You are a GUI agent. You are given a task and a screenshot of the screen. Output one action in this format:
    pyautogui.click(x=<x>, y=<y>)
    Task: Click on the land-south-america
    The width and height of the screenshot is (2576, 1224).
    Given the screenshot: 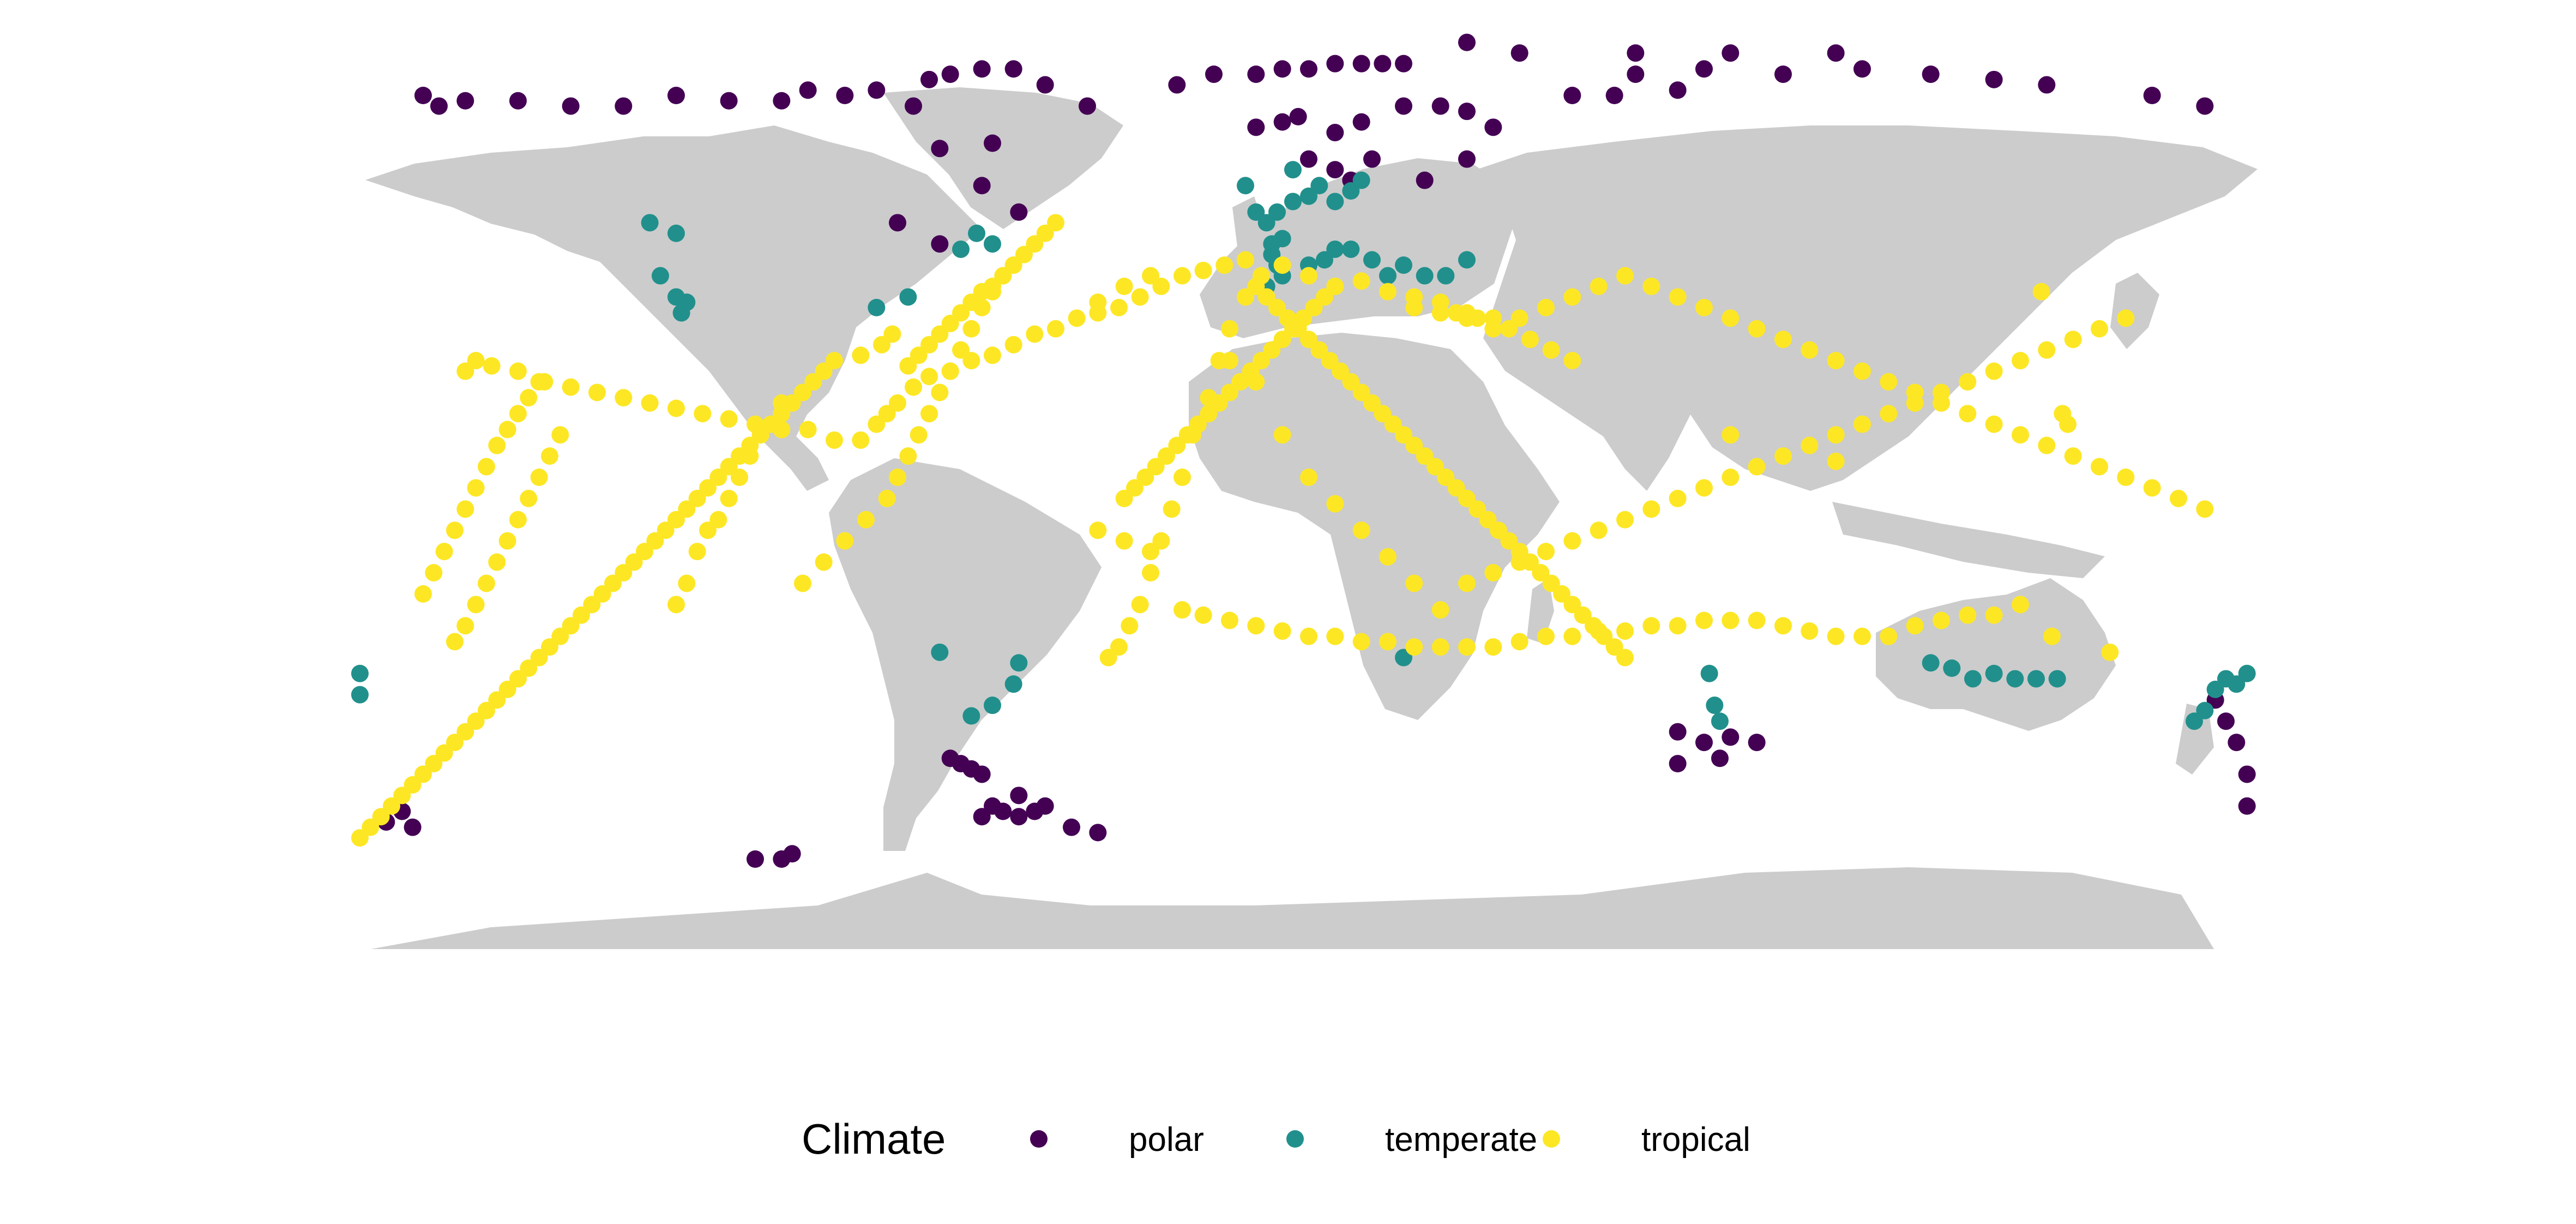 What is the action you would take?
    pyautogui.click(x=965, y=654)
    